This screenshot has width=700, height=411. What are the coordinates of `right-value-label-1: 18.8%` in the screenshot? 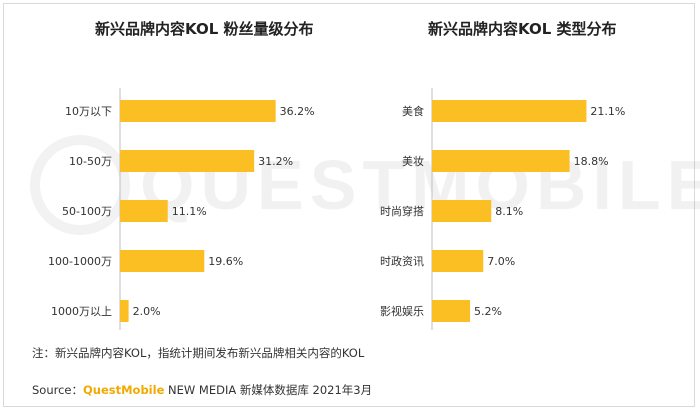 It's located at (591, 161).